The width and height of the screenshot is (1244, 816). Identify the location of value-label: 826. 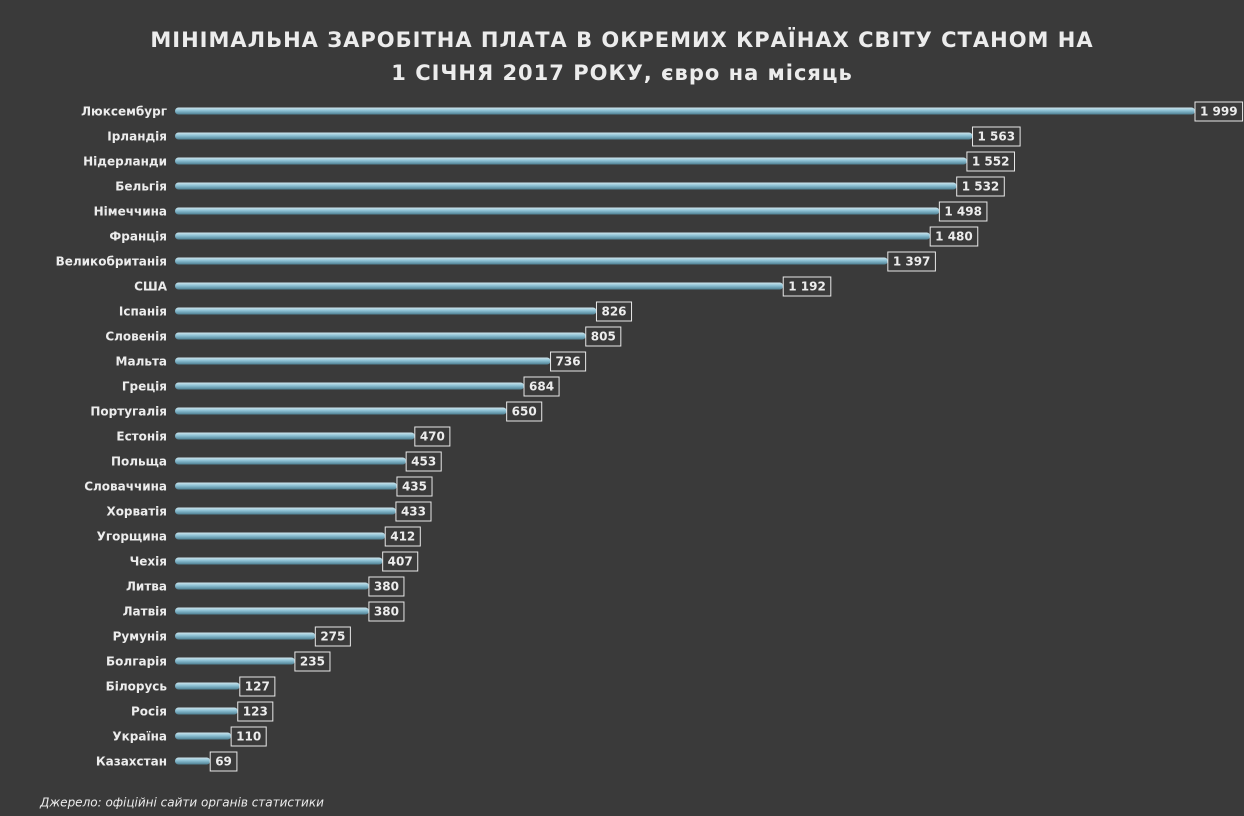
(613, 312).